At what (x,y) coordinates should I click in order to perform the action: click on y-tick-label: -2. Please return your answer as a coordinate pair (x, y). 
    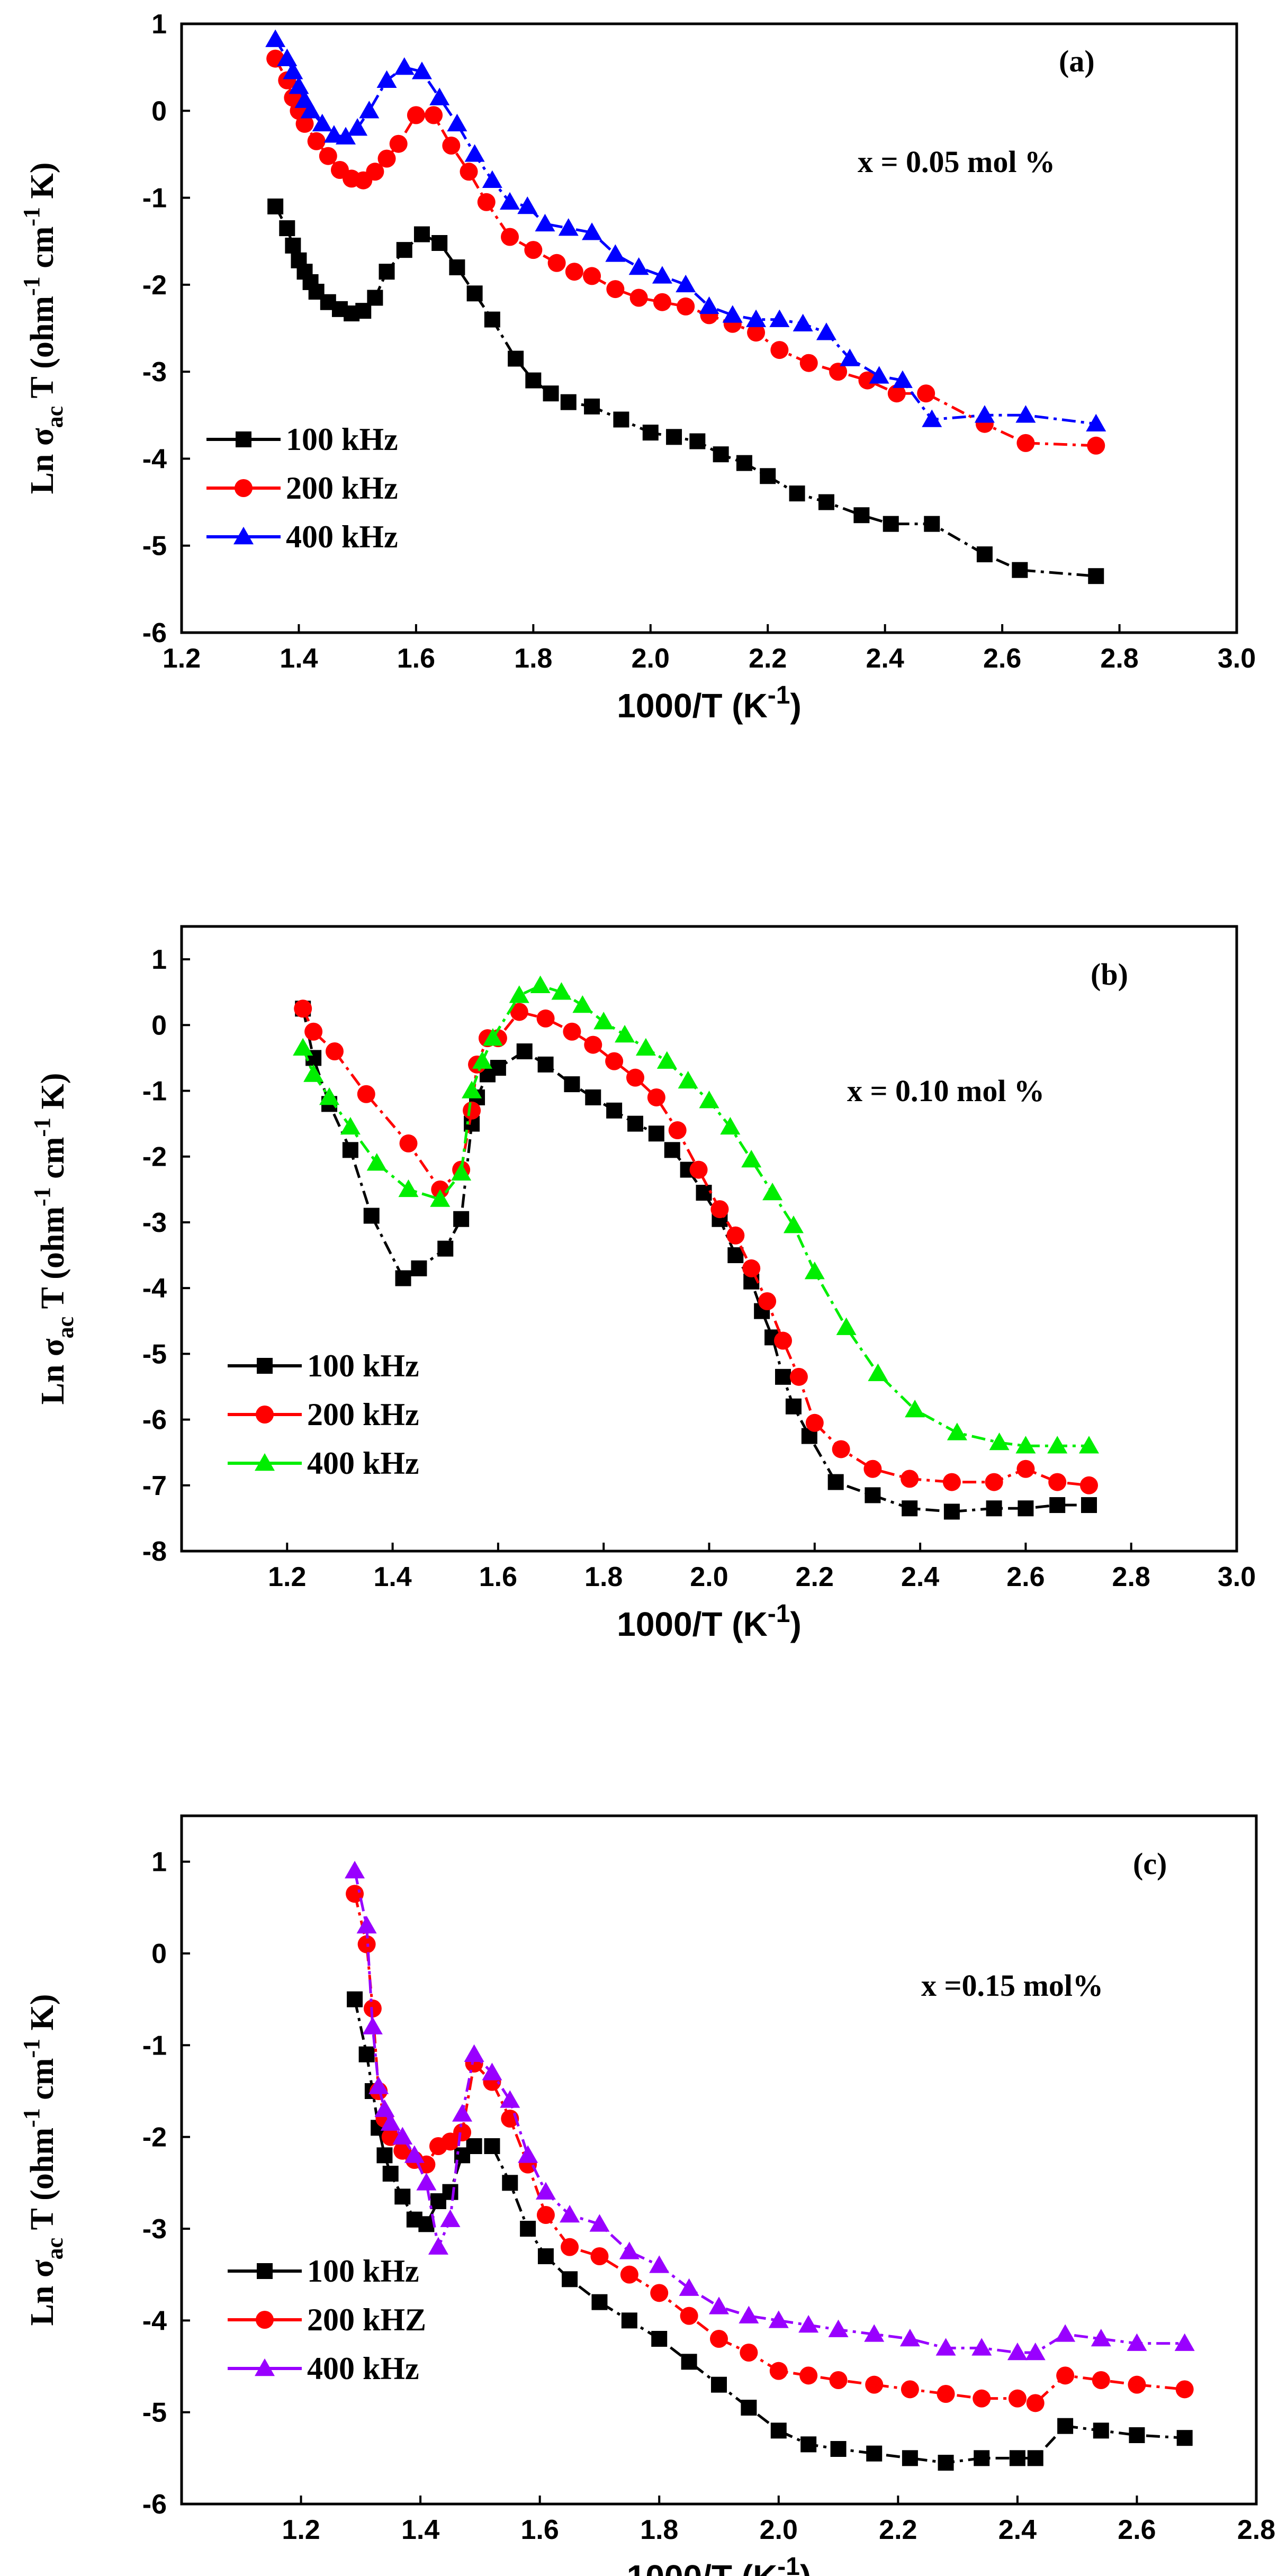
    Looking at the image, I should click on (154, 1157).